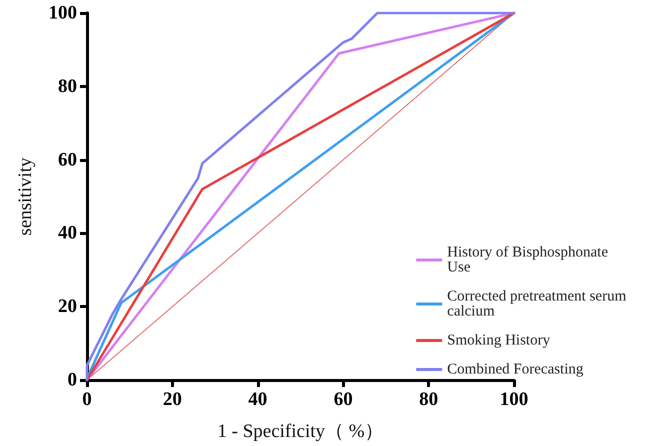 Image resolution: width=645 pixels, height=446 pixels. I want to click on y-tick-label: 100, so click(62, 13).